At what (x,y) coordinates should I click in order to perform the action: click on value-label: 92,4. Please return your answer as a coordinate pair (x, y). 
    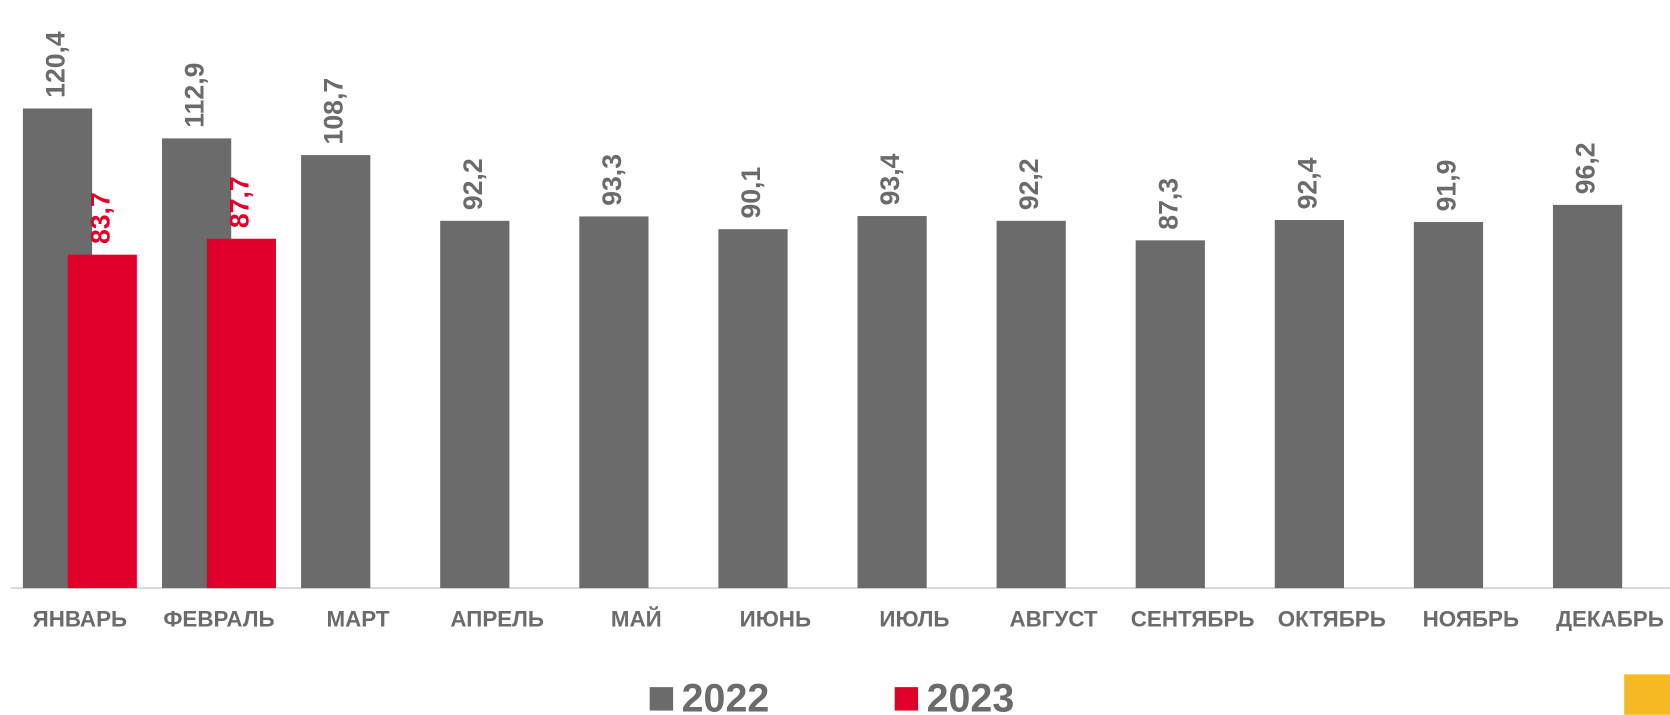
    Looking at the image, I should click on (1307, 183).